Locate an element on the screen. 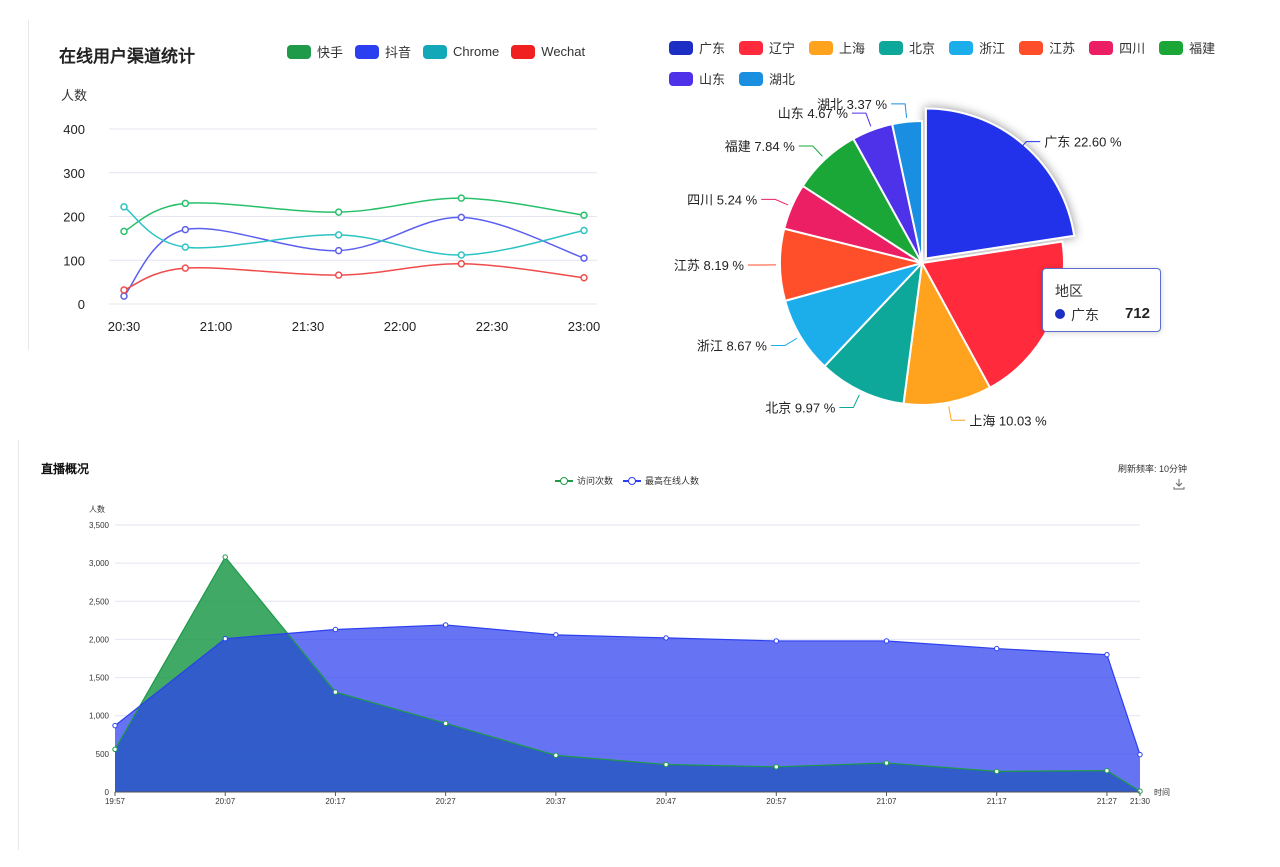 This screenshot has width=1280, height=867. pie-slice-湖北 is located at coordinates (906, 191).